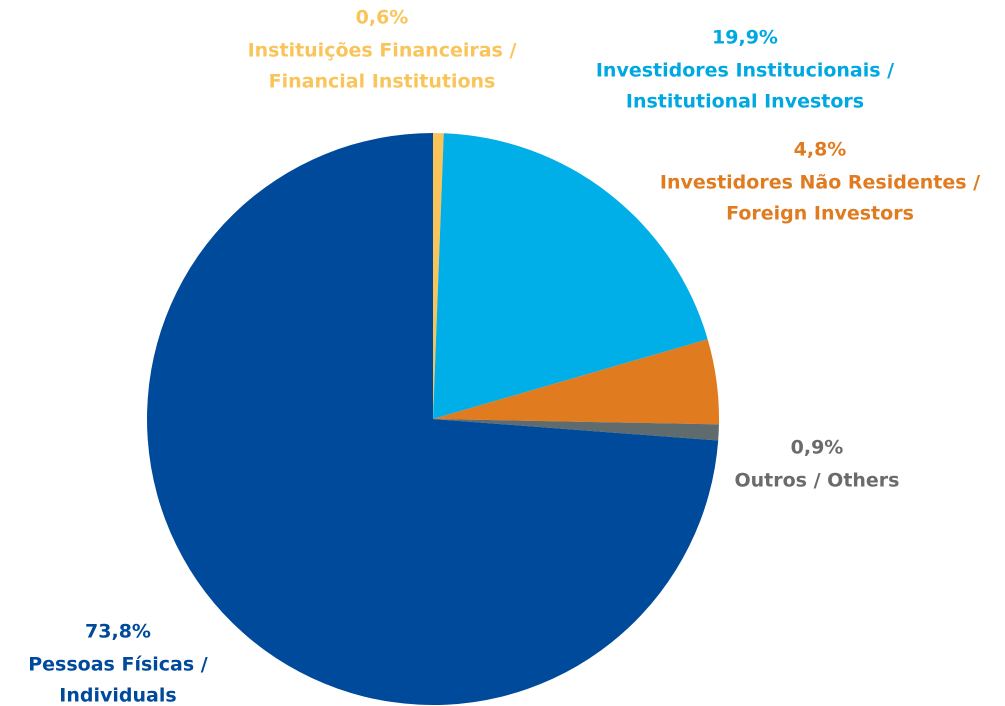 The width and height of the screenshot is (1005, 706). Describe the element at coordinates (382, 18) in the screenshot. I see `value-label: 0,6%` at that location.